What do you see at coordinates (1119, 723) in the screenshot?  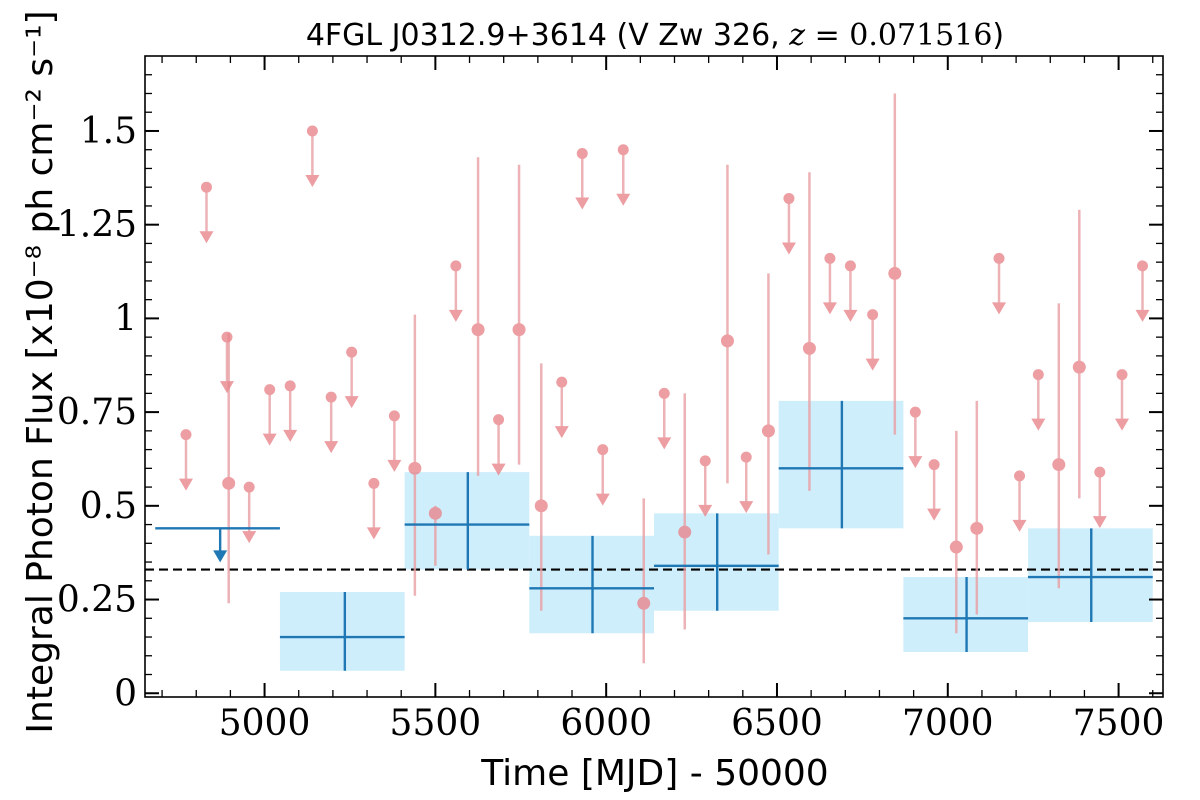 I see `x-tick-label: 7500` at bounding box center [1119, 723].